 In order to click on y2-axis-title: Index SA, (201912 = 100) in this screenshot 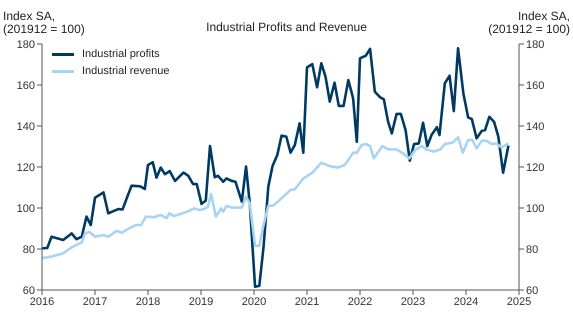, I will do `click(529, 22)`.